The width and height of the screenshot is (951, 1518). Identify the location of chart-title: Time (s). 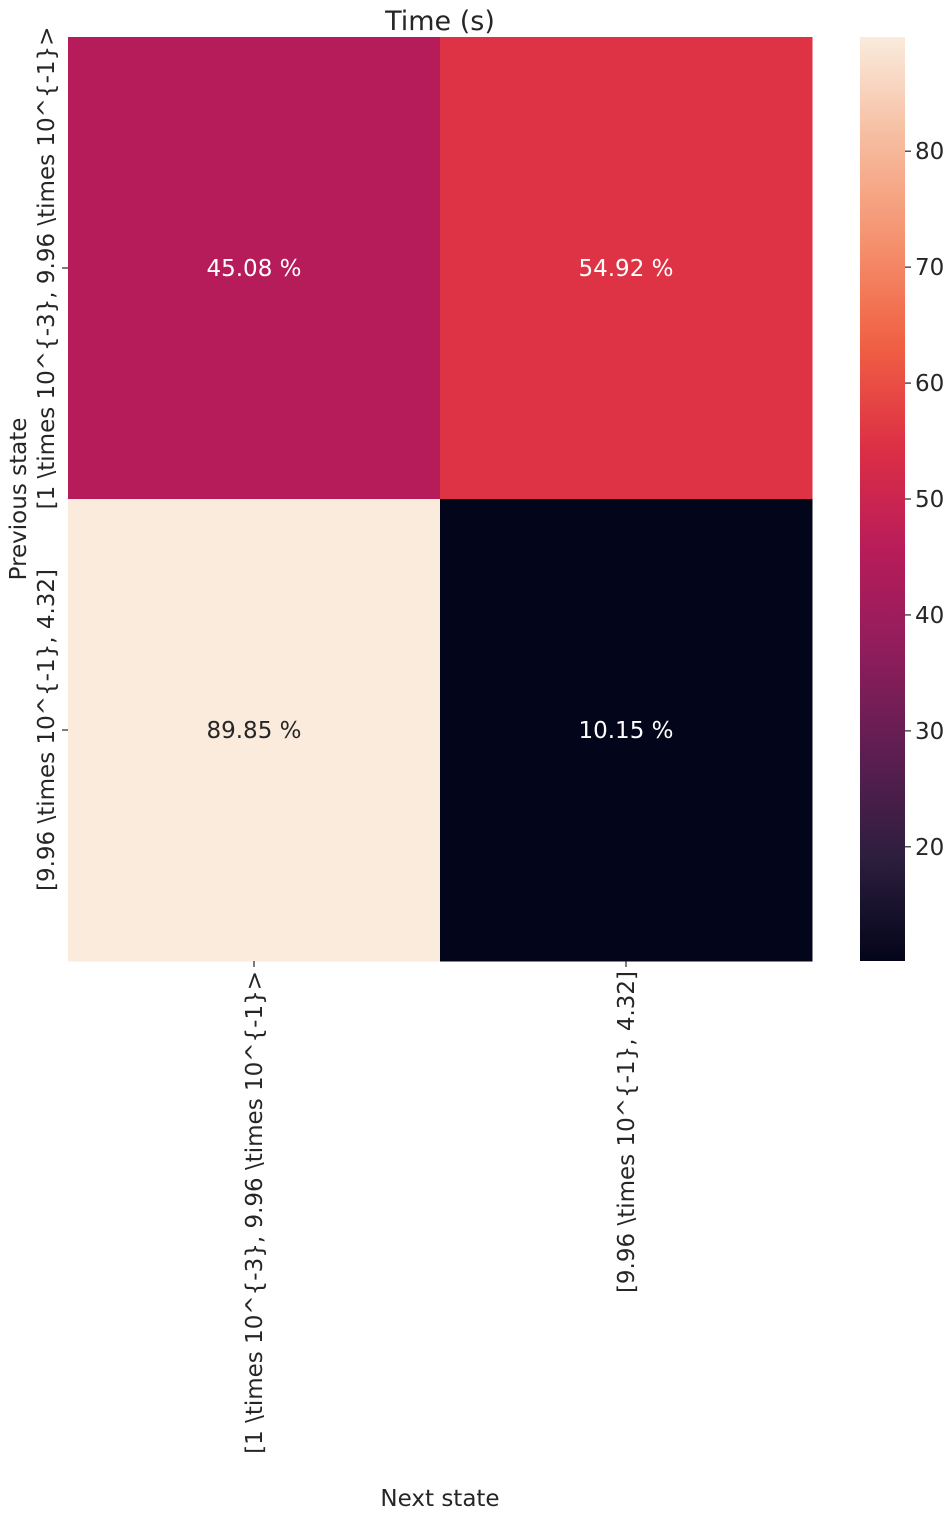
(439, 21).